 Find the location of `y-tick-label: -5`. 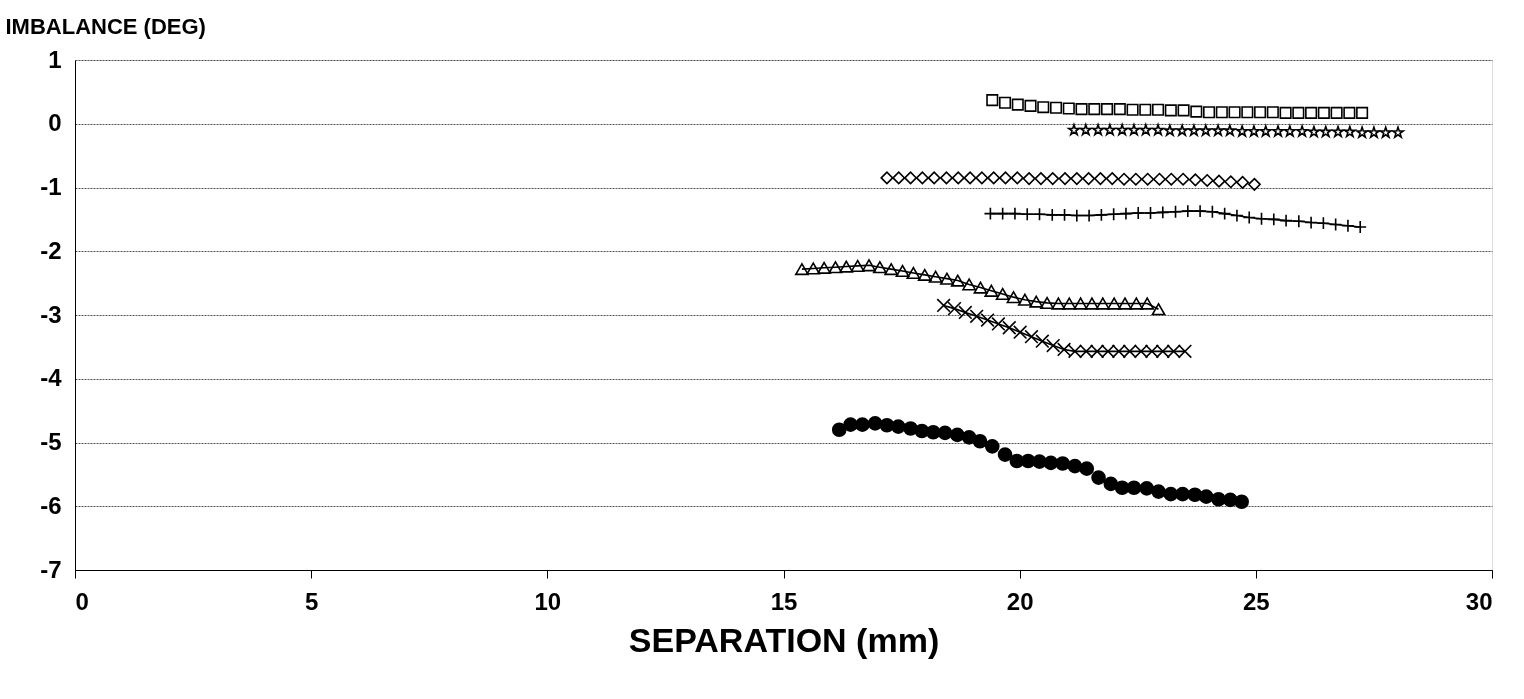

y-tick-label: -5 is located at coordinates (51, 441).